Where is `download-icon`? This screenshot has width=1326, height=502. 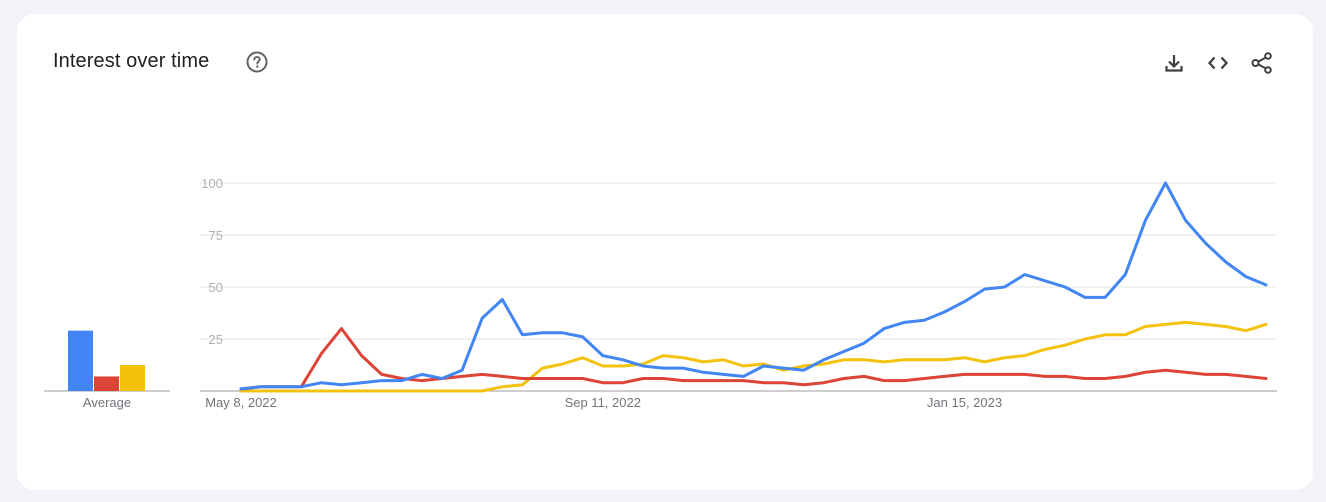 download-icon is located at coordinates (1174, 63).